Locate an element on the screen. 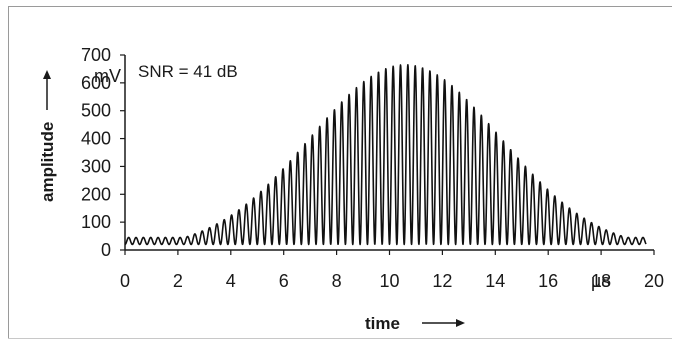 The width and height of the screenshot is (680, 345). y-tick-label: 600 is located at coordinates (96, 83).